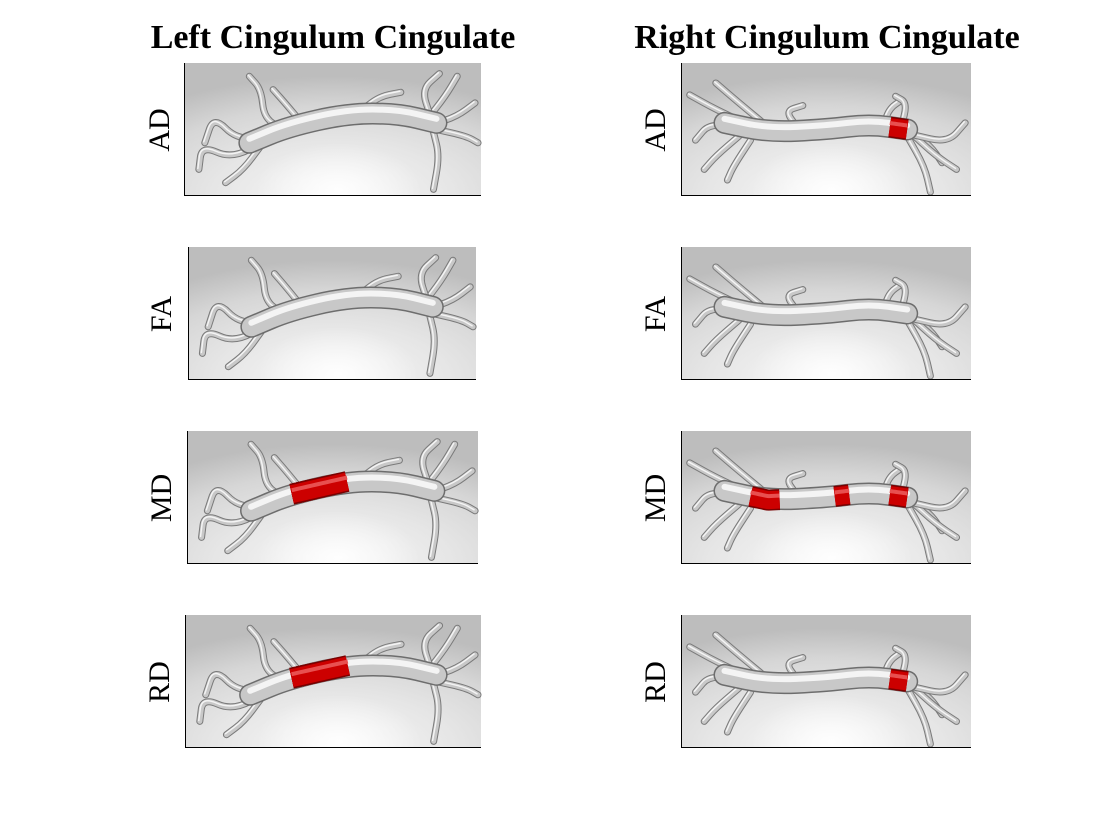 The image size is (1120, 840). I want to click on panel-right-md, so click(826, 517).